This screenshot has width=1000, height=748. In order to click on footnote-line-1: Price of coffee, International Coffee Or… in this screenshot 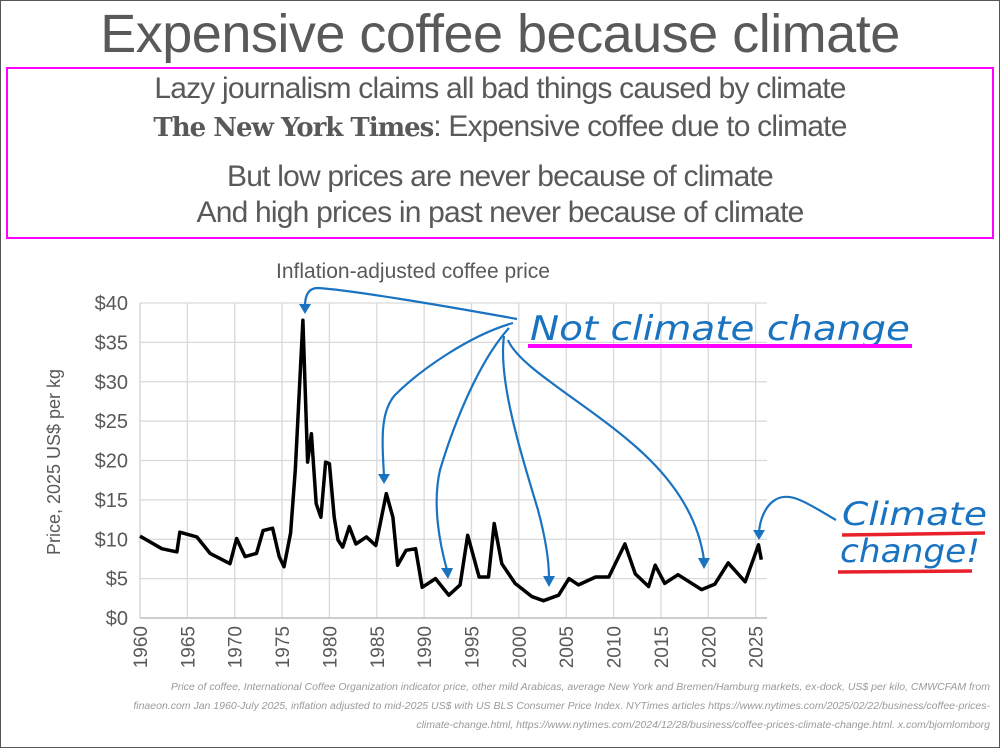, I will do `click(580, 687)`.